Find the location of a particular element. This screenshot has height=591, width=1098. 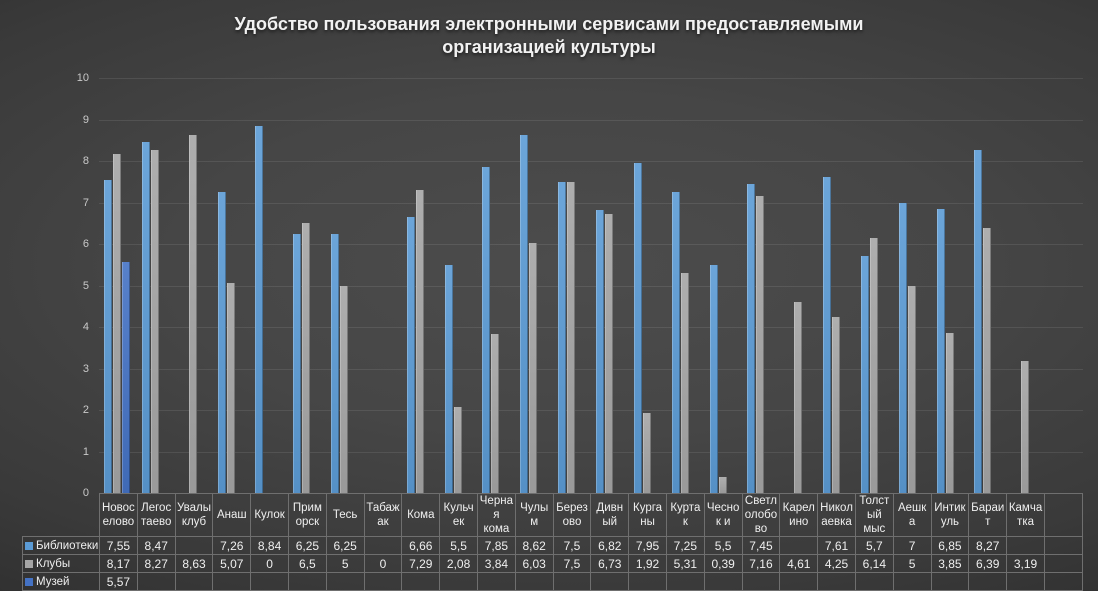

bar-Клубы-Интикуль is located at coordinates (949, 413).